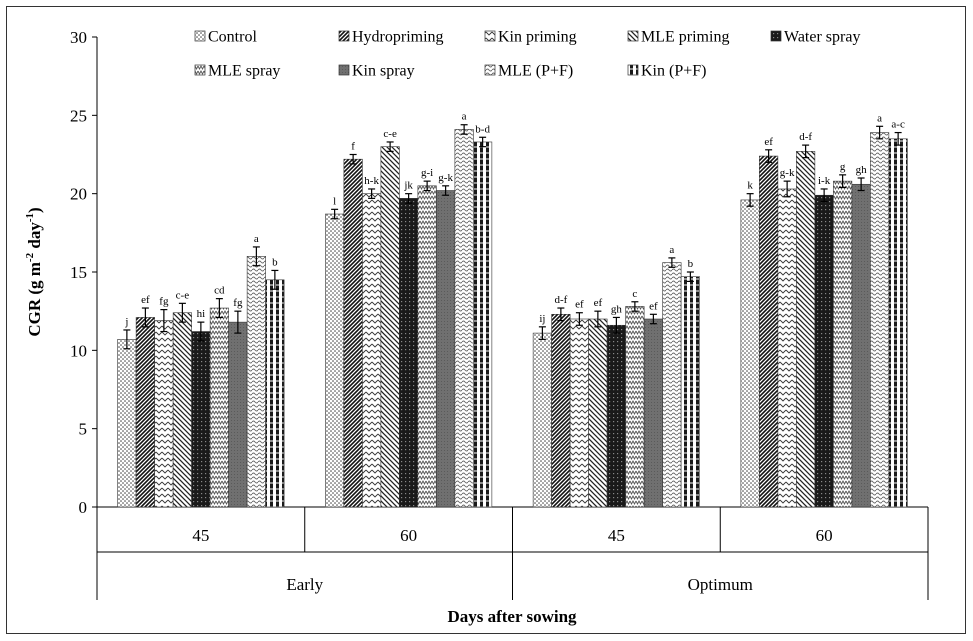 The width and height of the screenshot is (973, 641). What do you see at coordinates (83, 429) in the screenshot?
I see `y-tick-label: 5` at bounding box center [83, 429].